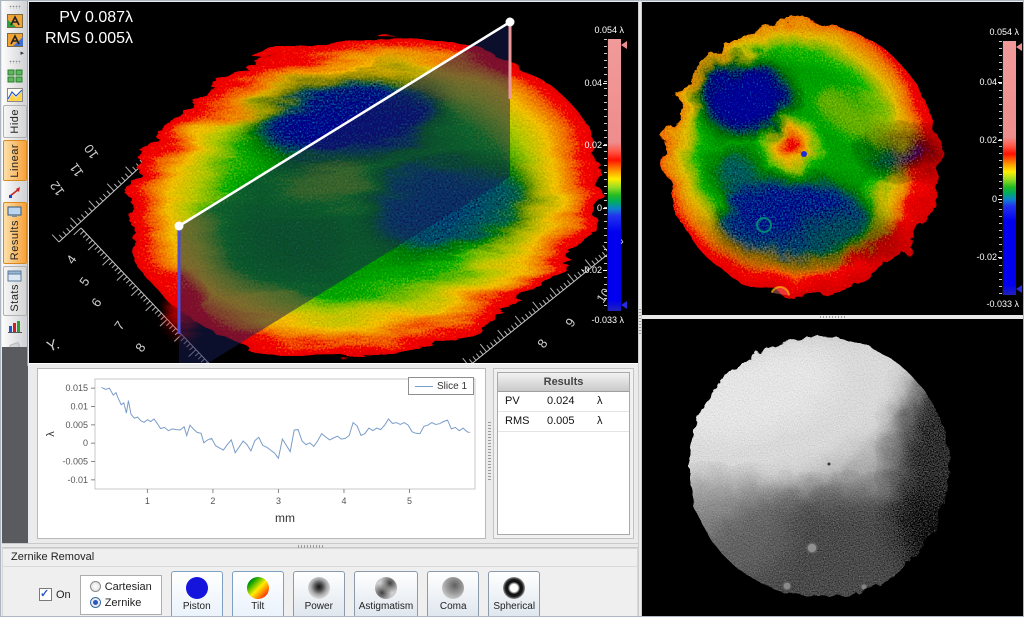 This screenshot has height=617, width=1024. Describe the element at coordinates (819, 467) in the screenshot. I see `intensity-image` at that location.